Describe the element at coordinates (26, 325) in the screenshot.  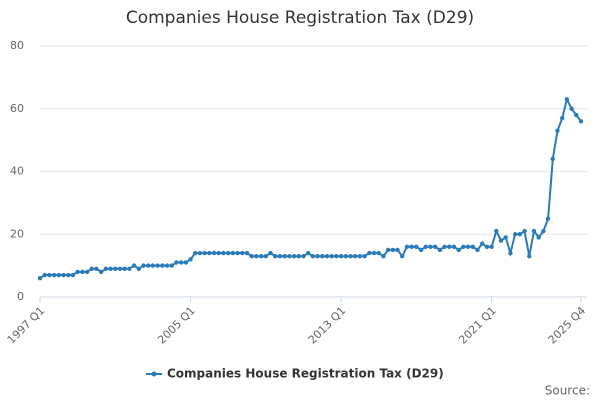
I see `x-tick-label: 1997 Q1` at that location.